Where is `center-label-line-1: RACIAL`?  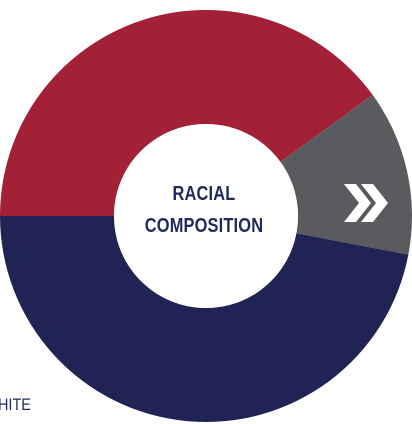
center-label-line-1: RACIAL is located at coordinates (204, 194).